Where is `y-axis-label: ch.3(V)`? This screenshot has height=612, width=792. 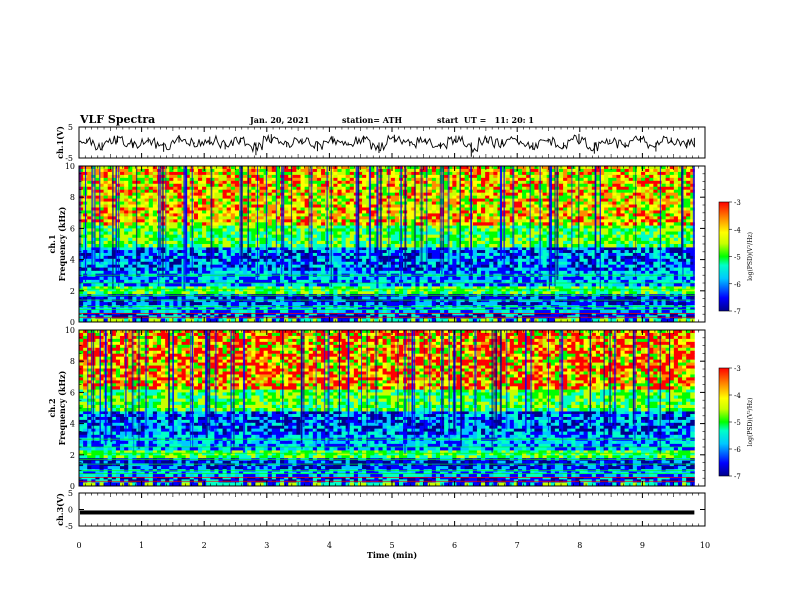
y-axis-label: ch.3(V) is located at coordinates (60, 509).